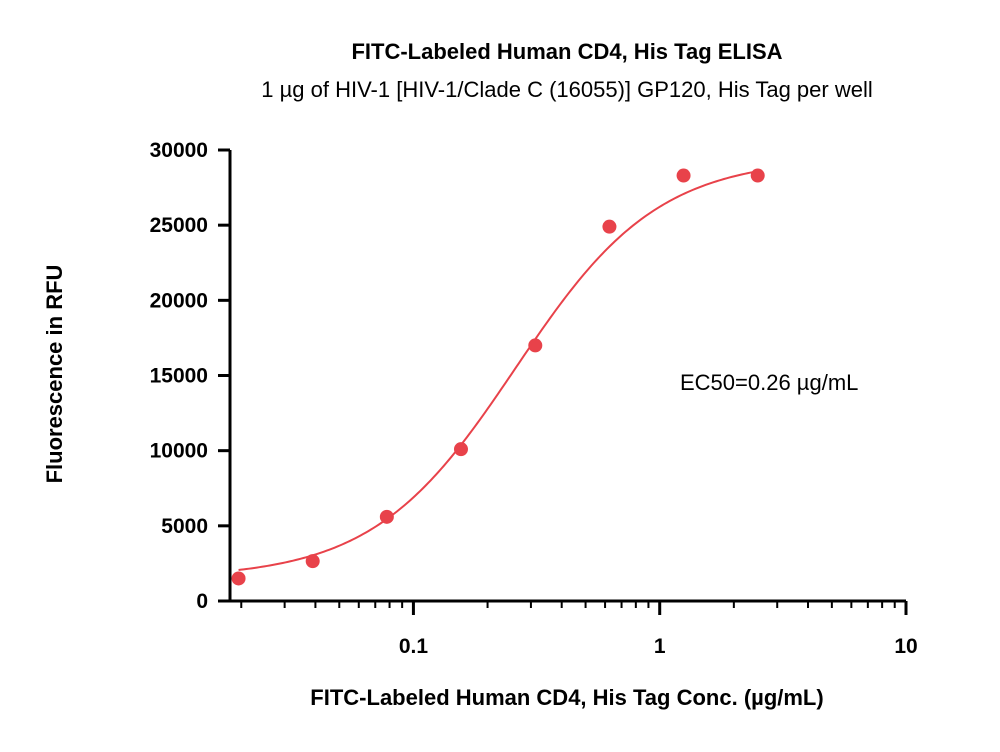 The height and width of the screenshot is (752, 1000). Describe the element at coordinates (660, 646) in the screenshot. I see `x-tick-label: 1` at that location.